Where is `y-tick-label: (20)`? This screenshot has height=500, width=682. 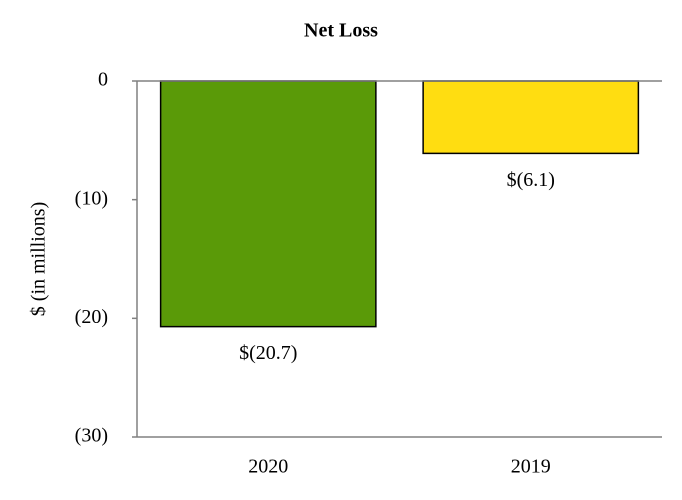
y-tick-label: (20) is located at coordinates (91, 317).